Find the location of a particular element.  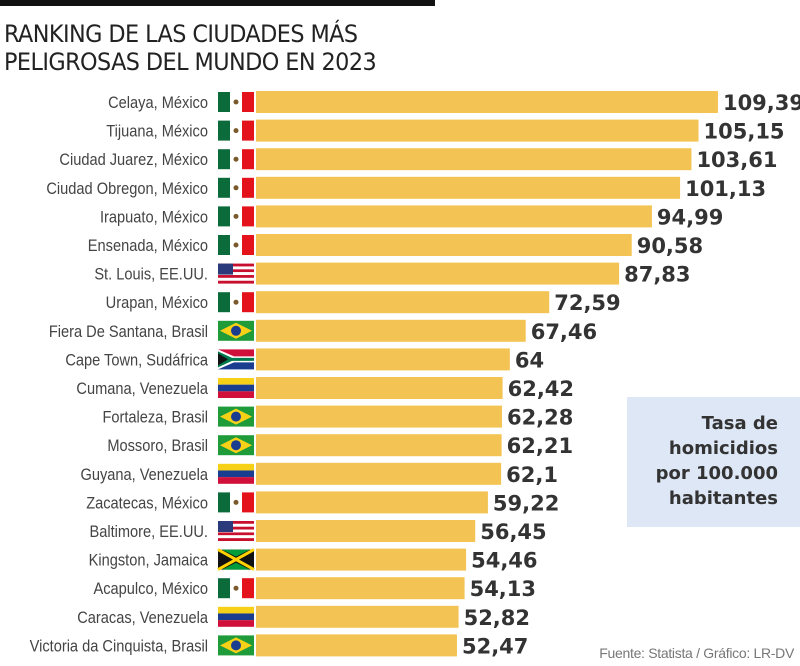

category-label: Irapuato, México is located at coordinates (154, 217).